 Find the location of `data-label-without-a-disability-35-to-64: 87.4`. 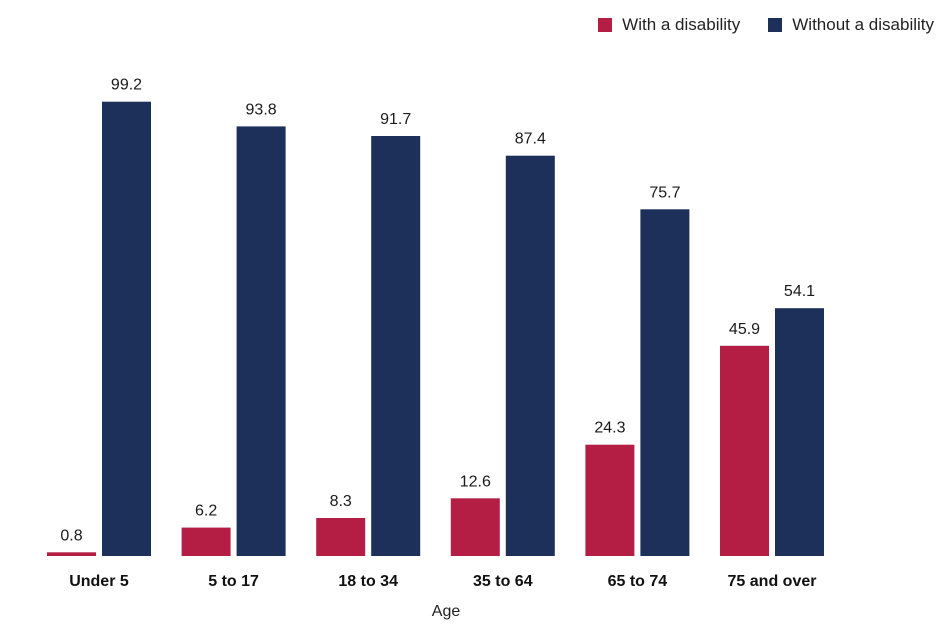

data-label-without-a-disability-35-to-64: 87.4 is located at coordinates (530, 139).